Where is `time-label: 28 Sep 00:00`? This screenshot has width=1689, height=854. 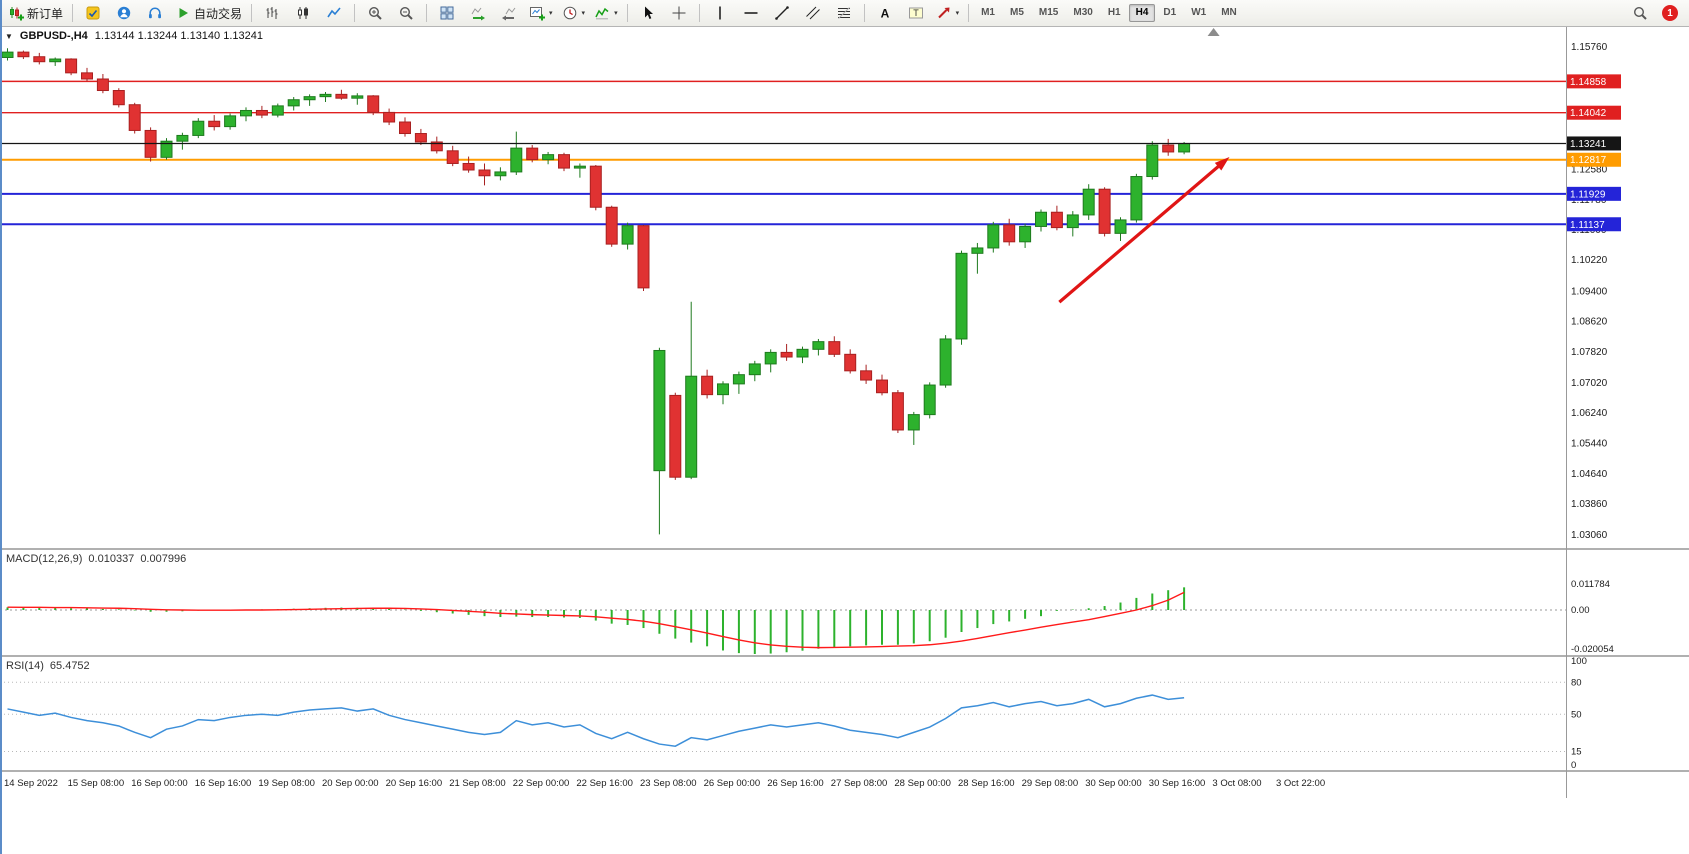 time-label: 28 Sep 00:00 is located at coordinates (922, 783).